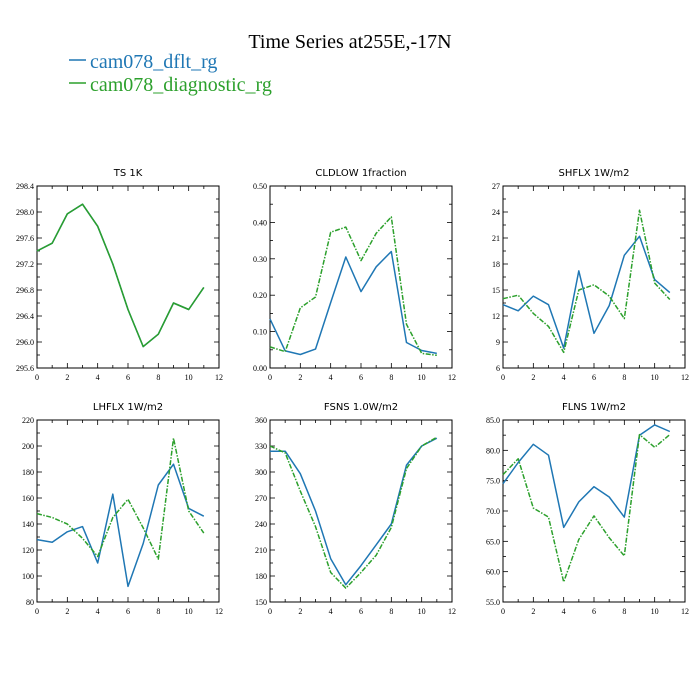 The image size is (700, 700). I want to click on y-tick-label: 296.0, so click(25, 342).